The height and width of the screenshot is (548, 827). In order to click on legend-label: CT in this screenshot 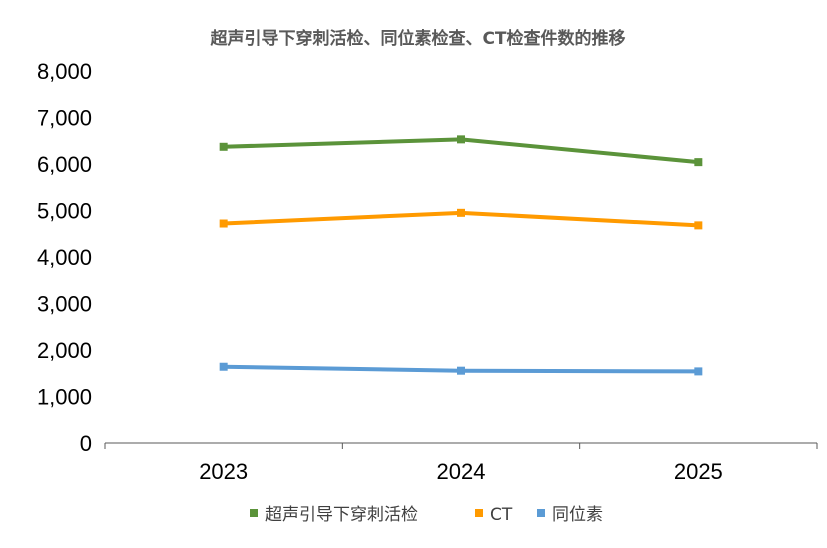, I will do `click(501, 515)`.